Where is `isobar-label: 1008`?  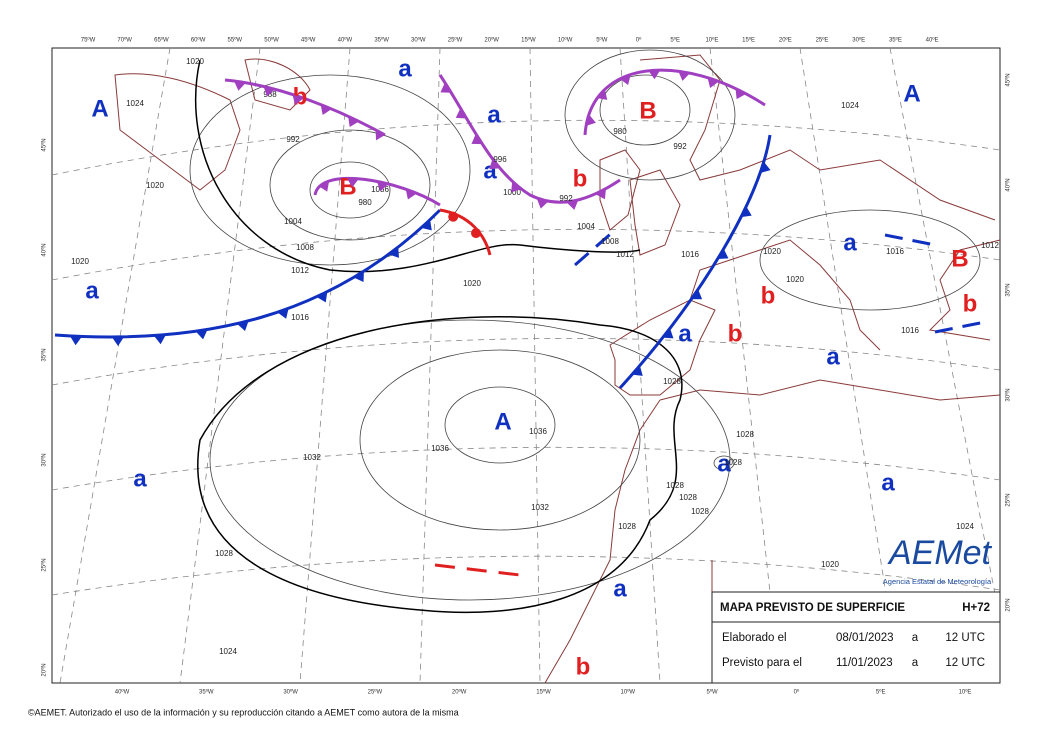
isobar-label: 1008 is located at coordinates (305, 247).